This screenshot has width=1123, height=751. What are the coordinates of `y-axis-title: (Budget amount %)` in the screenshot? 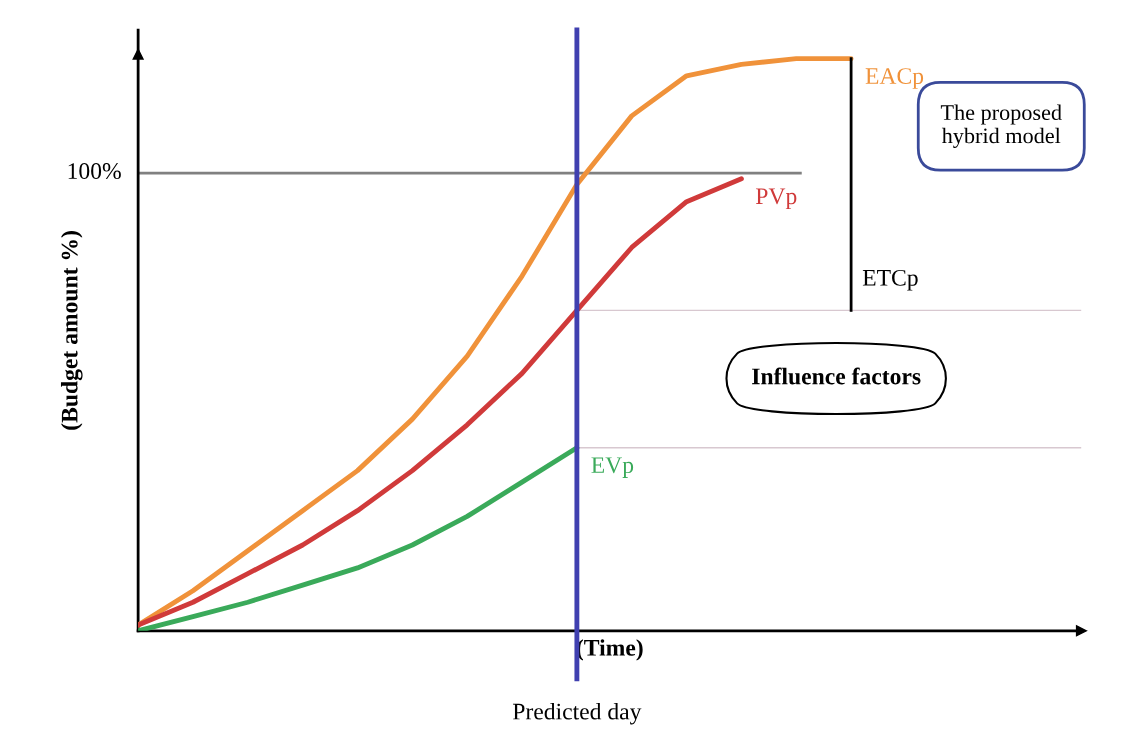 It's located at (71, 330).